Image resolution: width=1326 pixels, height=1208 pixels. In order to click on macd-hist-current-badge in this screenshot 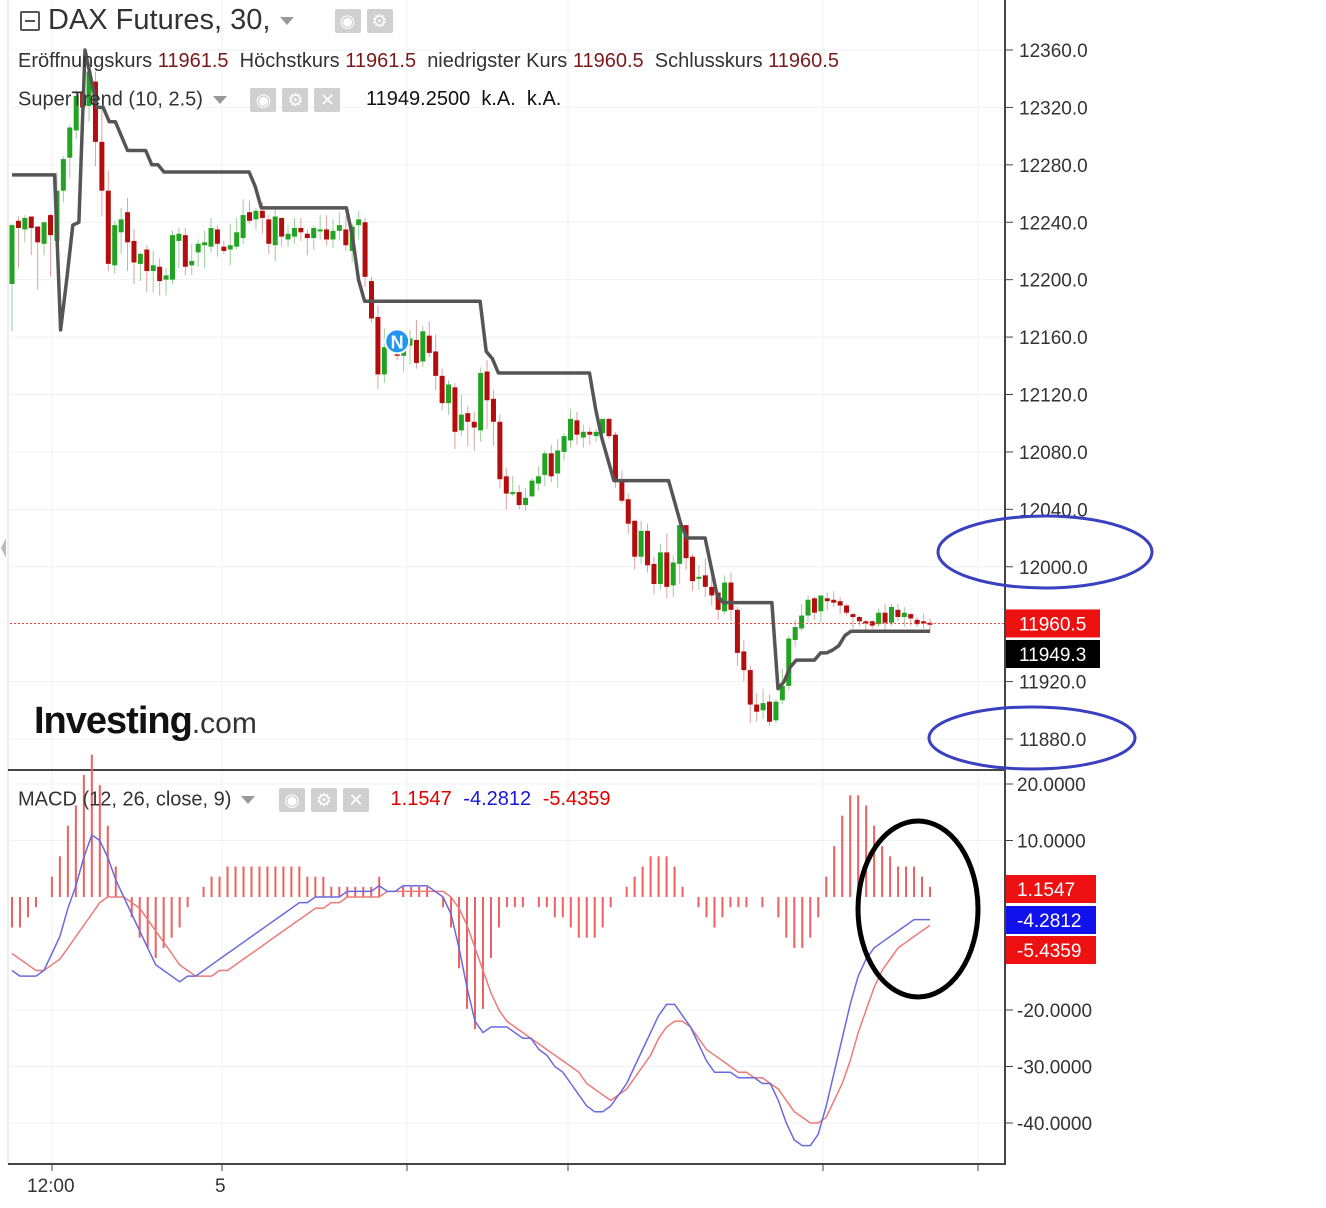, I will do `click(1051, 889)`.